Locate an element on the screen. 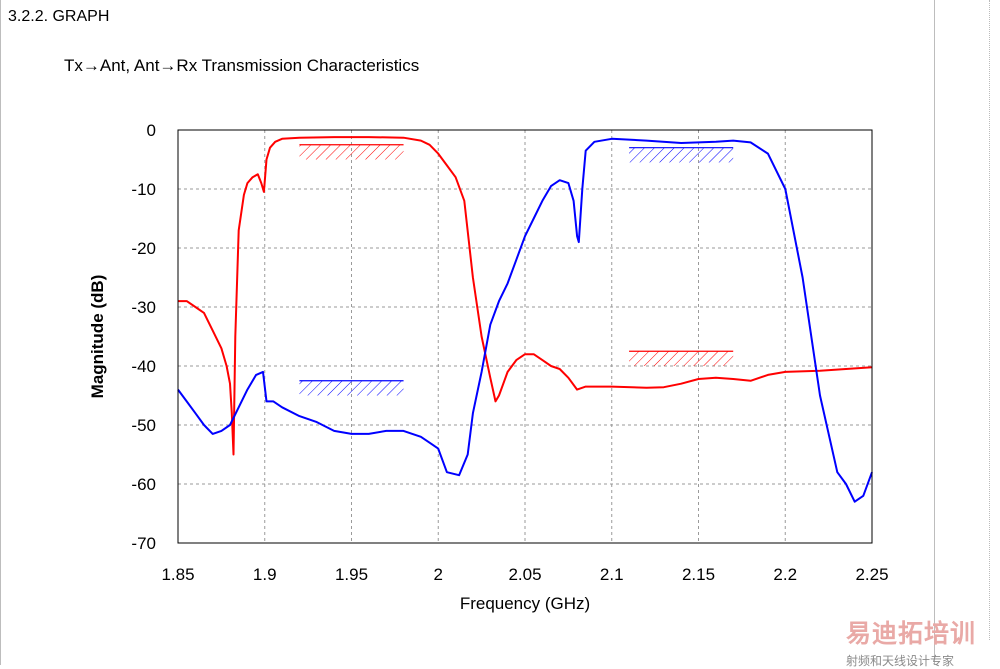 The image size is (1000, 669). y-tick-label: -20 is located at coordinates (143, 248).